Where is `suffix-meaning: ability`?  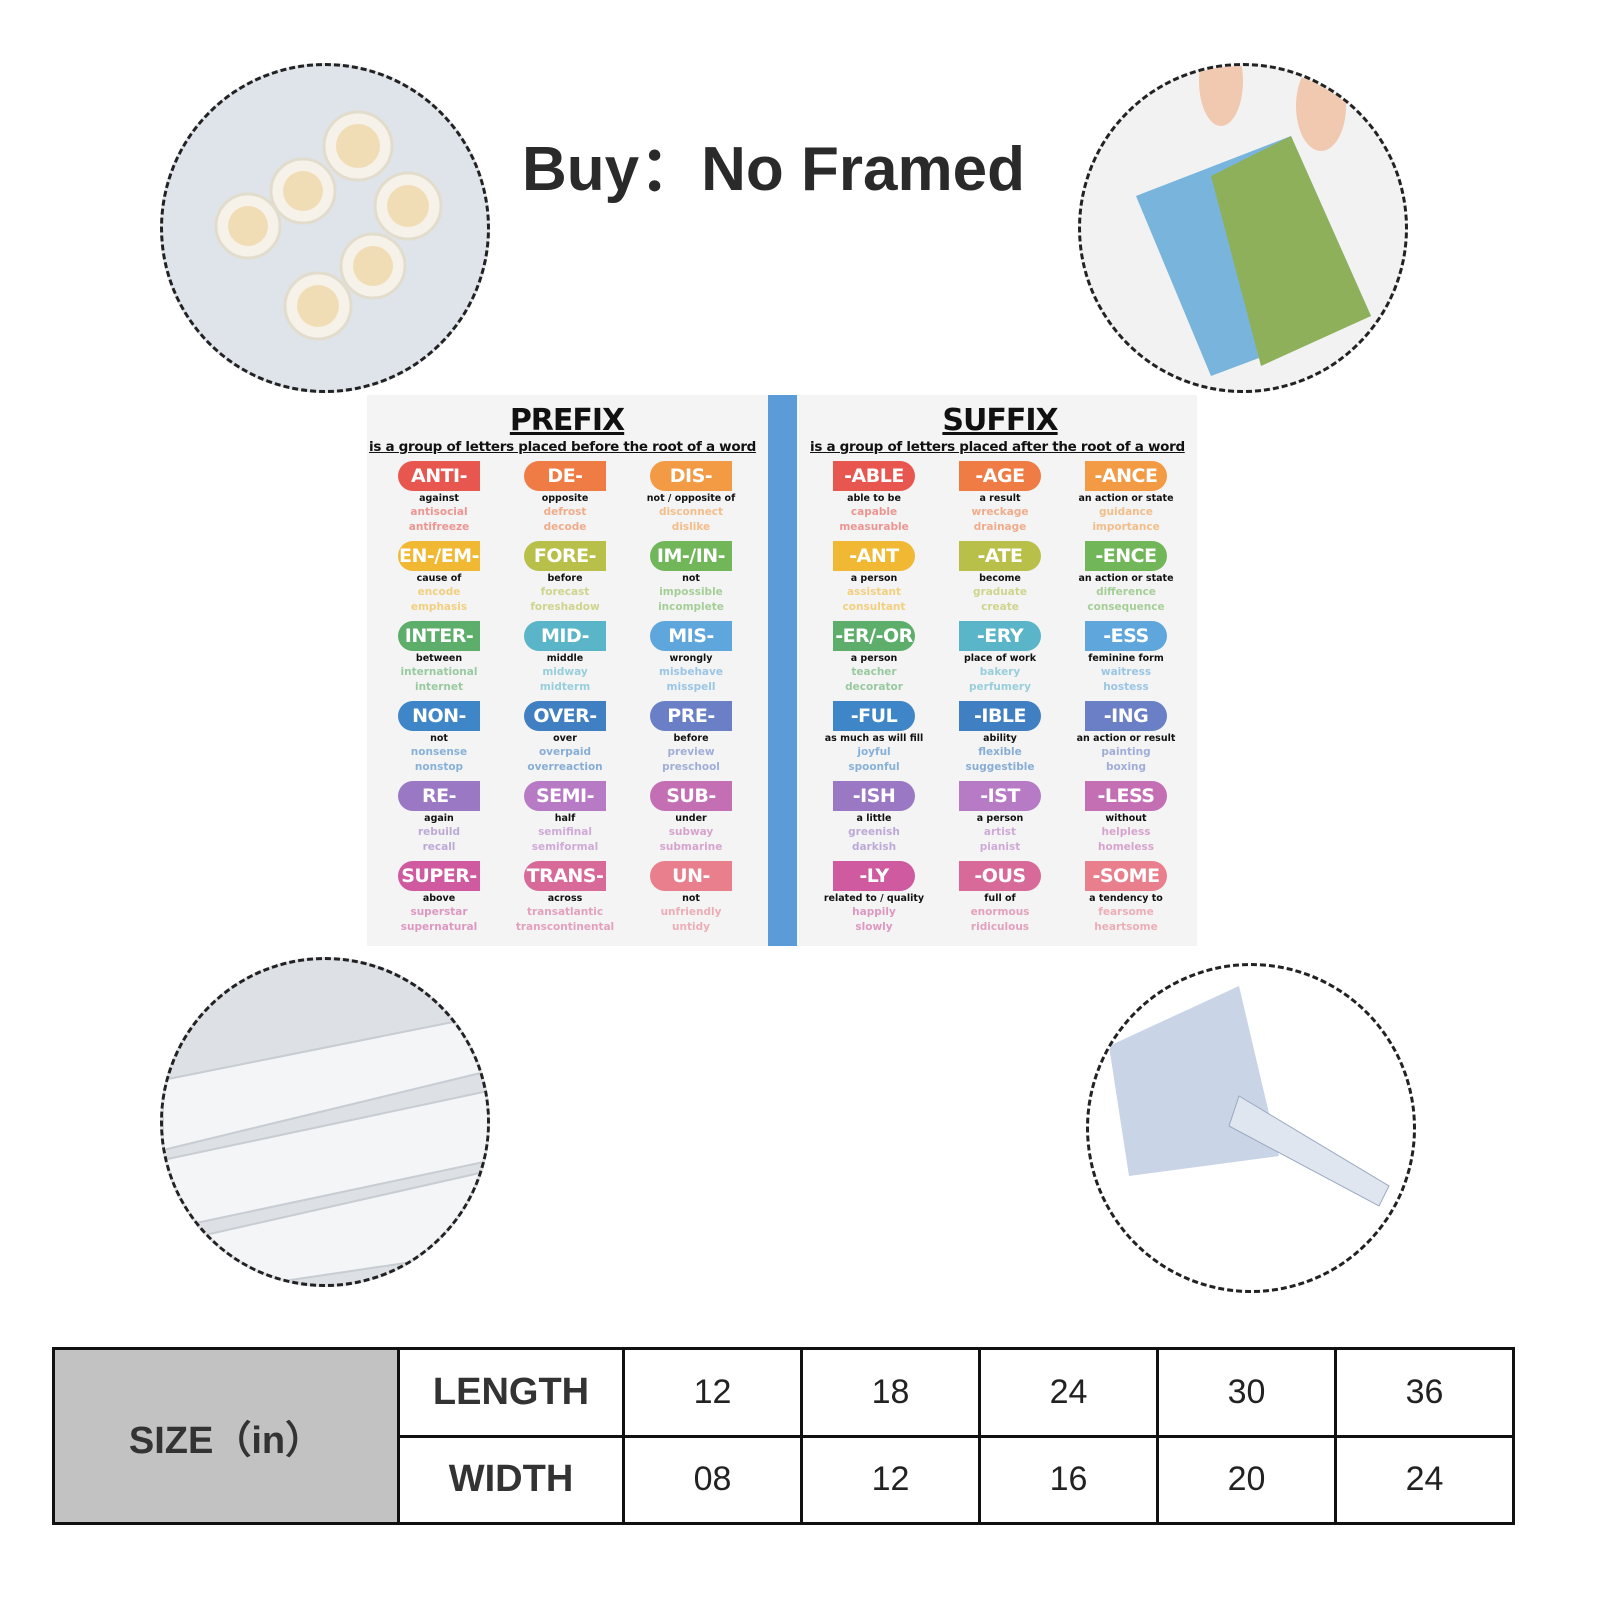 suffix-meaning: ability is located at coordinates (1000, 738).